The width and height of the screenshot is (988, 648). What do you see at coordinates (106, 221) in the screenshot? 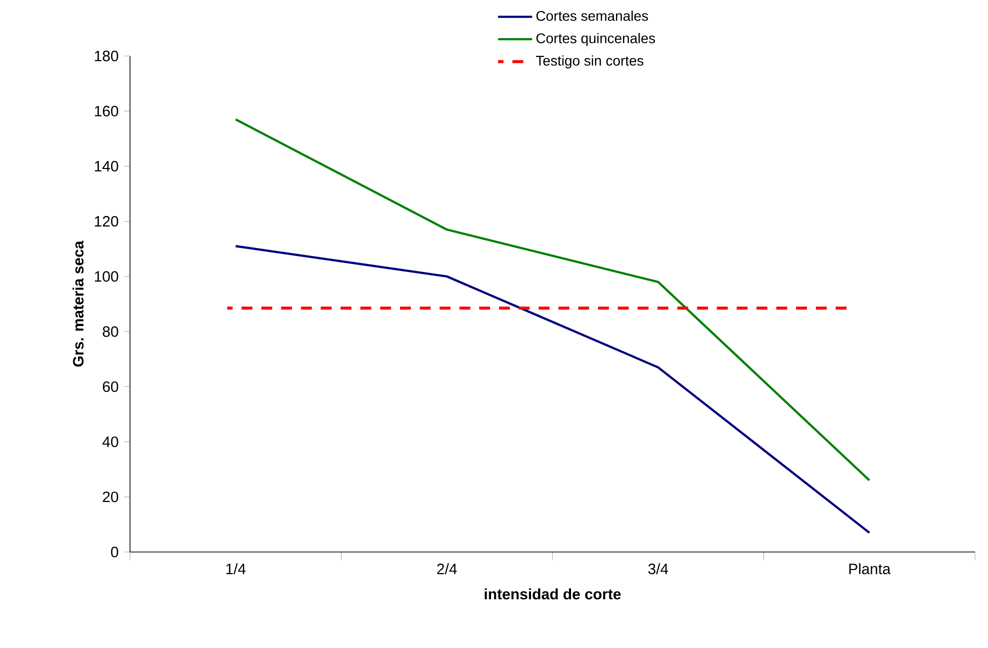
I see `y-tick-label: 120` at bounding box center [106, 221].